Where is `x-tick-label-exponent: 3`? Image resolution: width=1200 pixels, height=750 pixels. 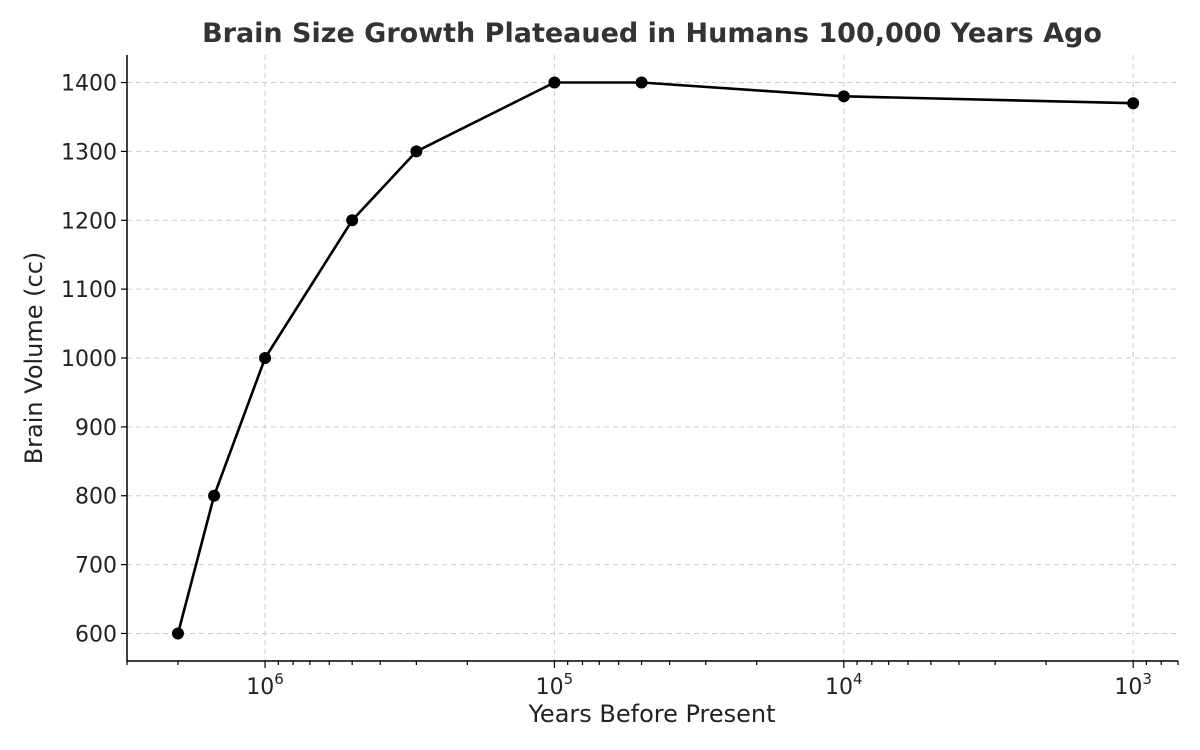 x-tick-label-exponent: 3 is located at coordinates (1147, 679).